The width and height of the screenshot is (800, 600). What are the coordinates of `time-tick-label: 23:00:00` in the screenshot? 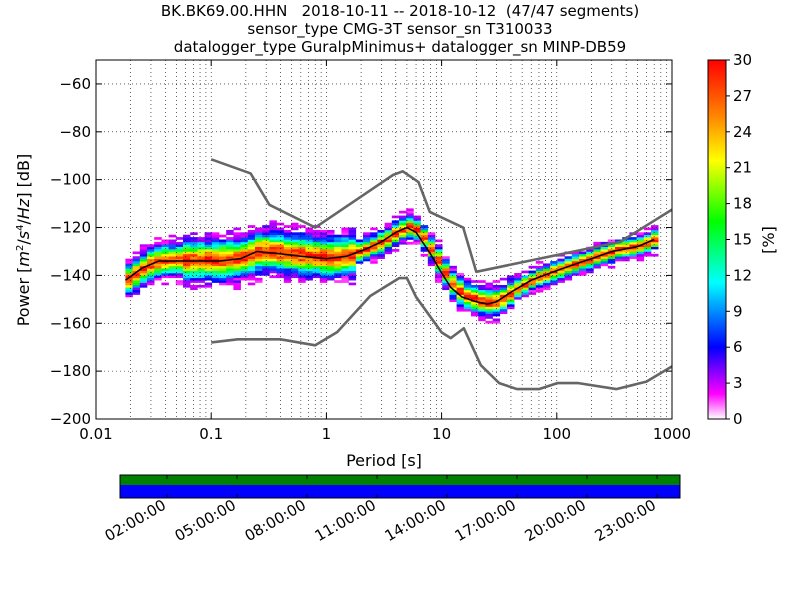 It's located at (625, 520).